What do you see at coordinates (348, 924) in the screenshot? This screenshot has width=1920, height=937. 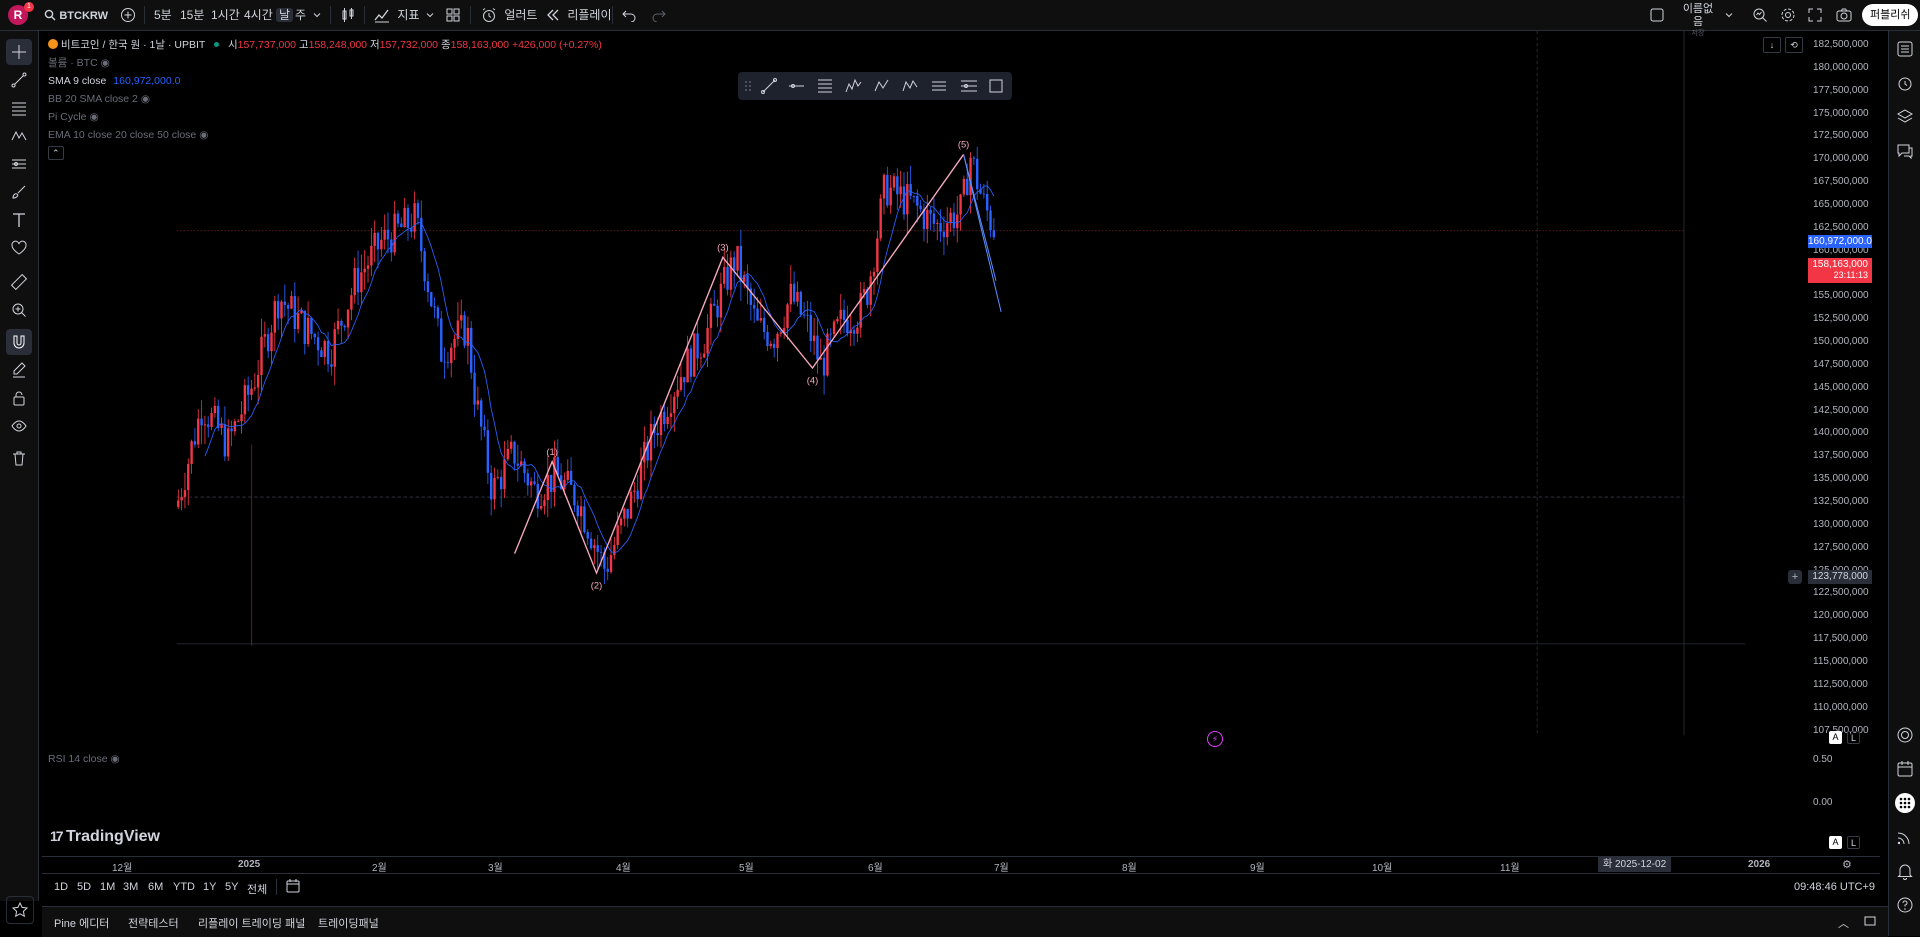 I see `tab-trading-panel: 트레이딩패널` at bounding box center [348, 924].